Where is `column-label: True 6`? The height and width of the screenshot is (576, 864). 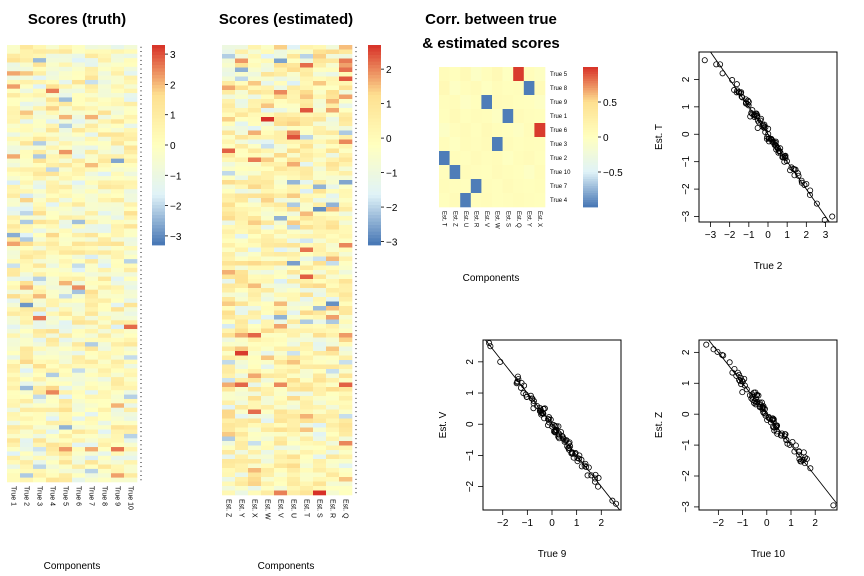 column-label: True 6 is located at coordinates (78, 496).